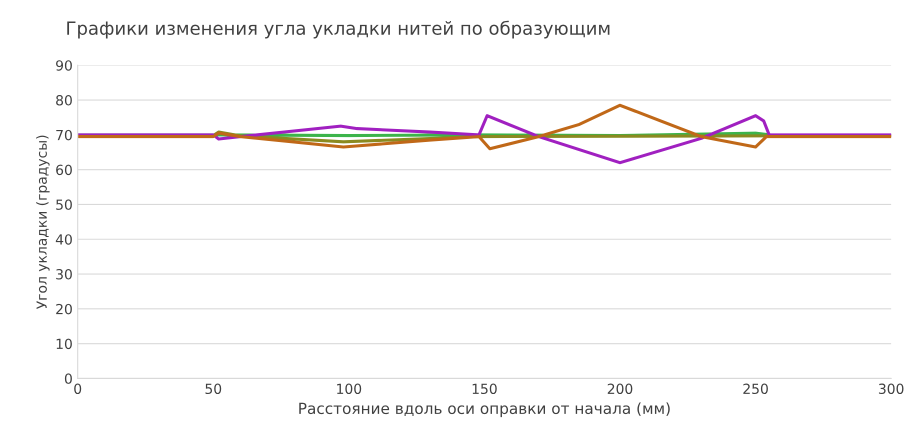 The image size is (914, 435). Describe the element at coordinates (214, 389) in the screenshot. I see `x-tick-label: 50` at that location.